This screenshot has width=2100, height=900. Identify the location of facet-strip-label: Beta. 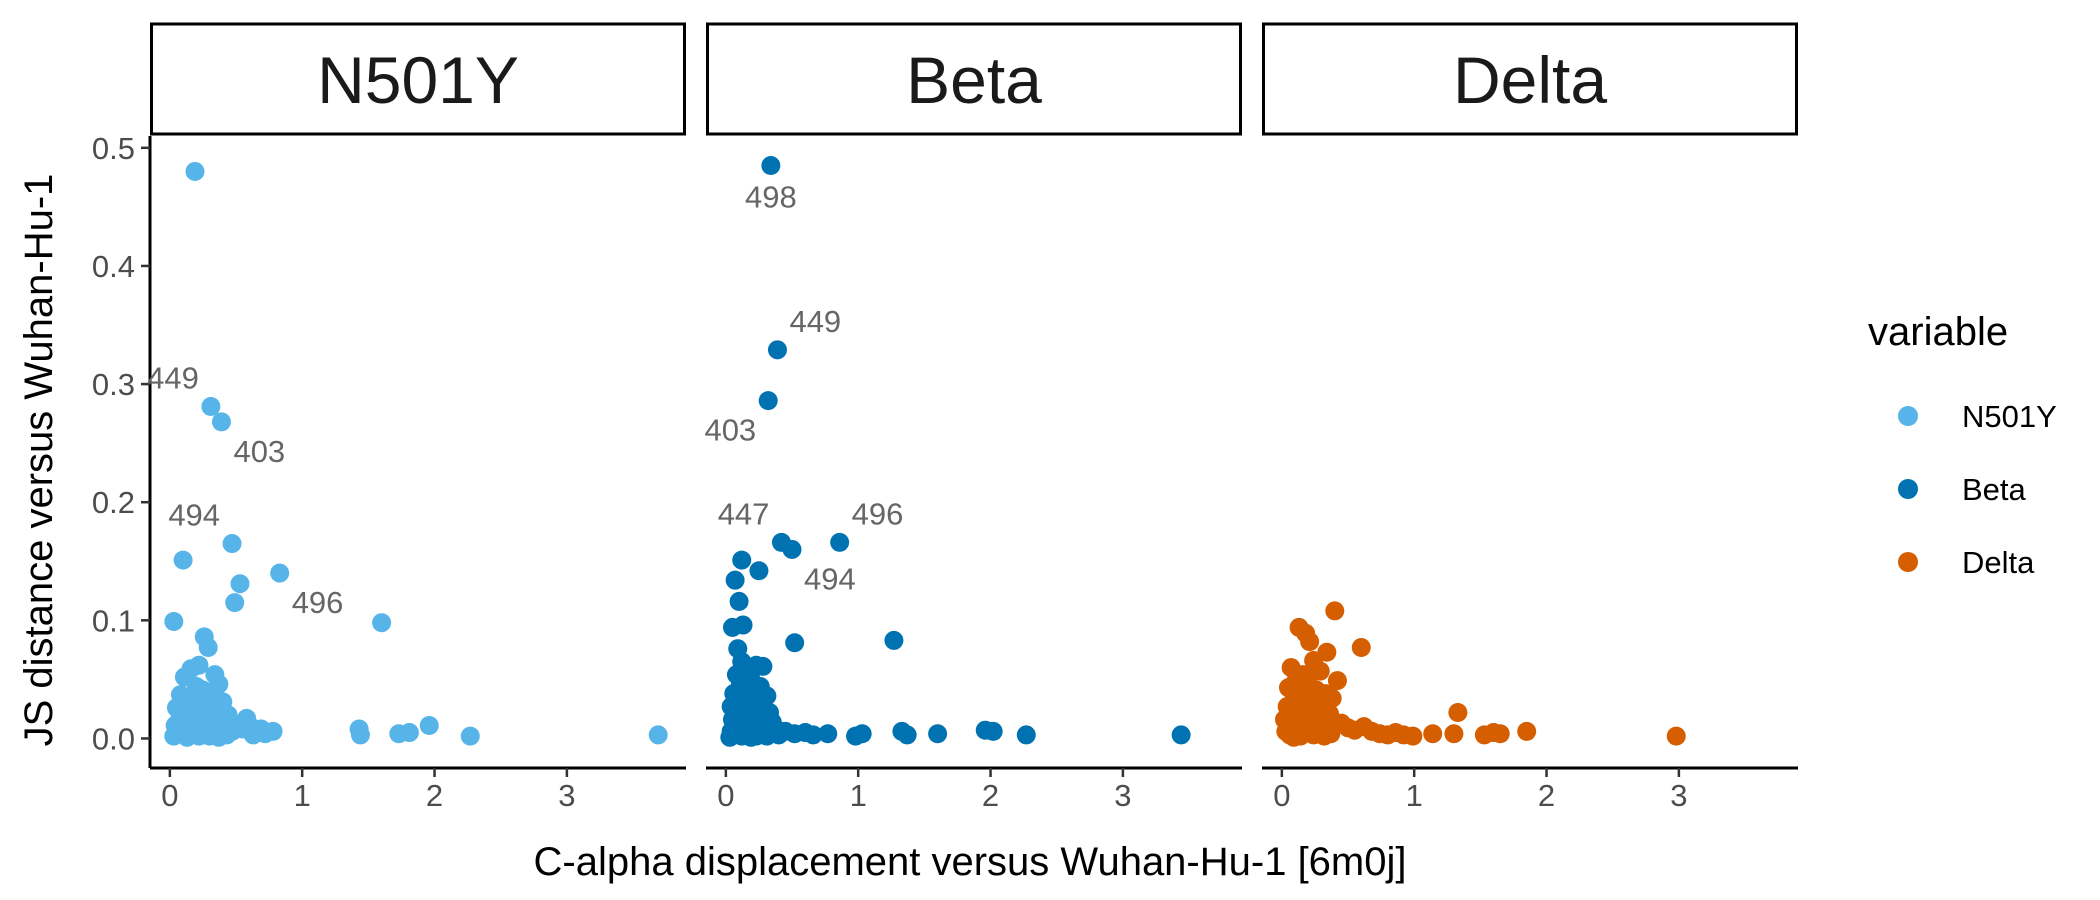
(974, 80).